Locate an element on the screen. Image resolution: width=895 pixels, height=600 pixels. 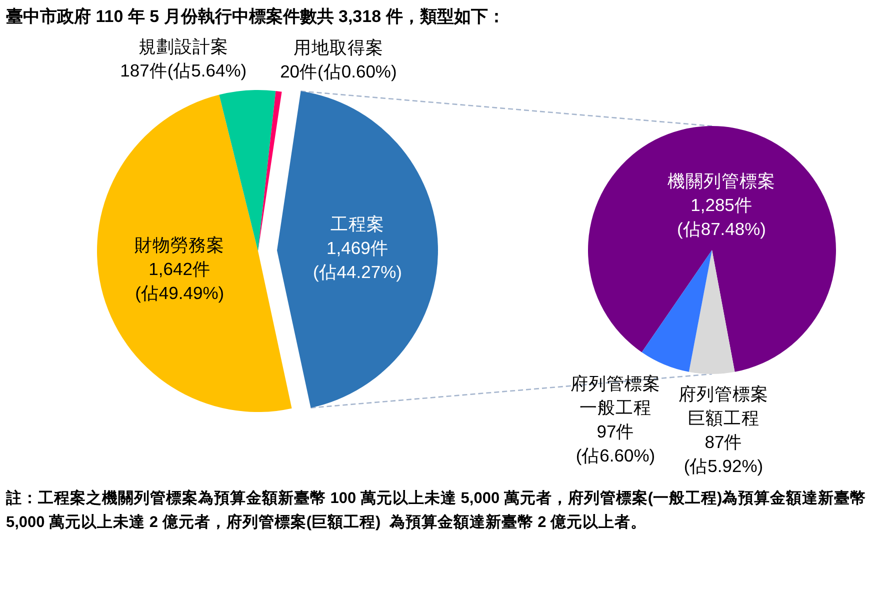
data-label: 1,469件 (佔44.27%) is located at coordinates (357, 260).